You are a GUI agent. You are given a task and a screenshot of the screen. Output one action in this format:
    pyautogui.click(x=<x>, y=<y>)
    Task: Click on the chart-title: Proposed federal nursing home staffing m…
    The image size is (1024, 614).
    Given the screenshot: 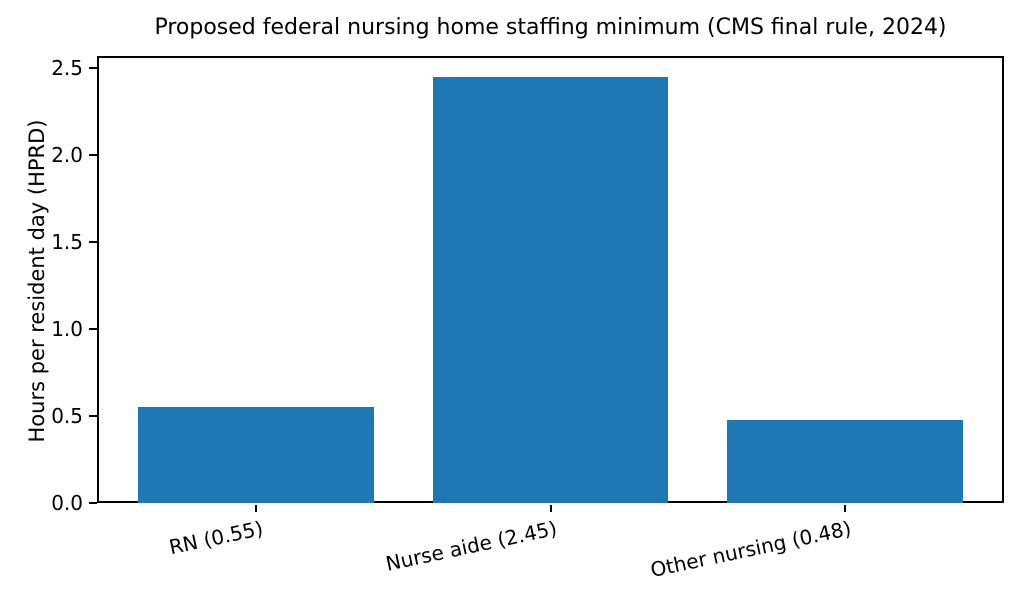 What is the action you would take?
    pyautogui.click(x=550, y=27)
    